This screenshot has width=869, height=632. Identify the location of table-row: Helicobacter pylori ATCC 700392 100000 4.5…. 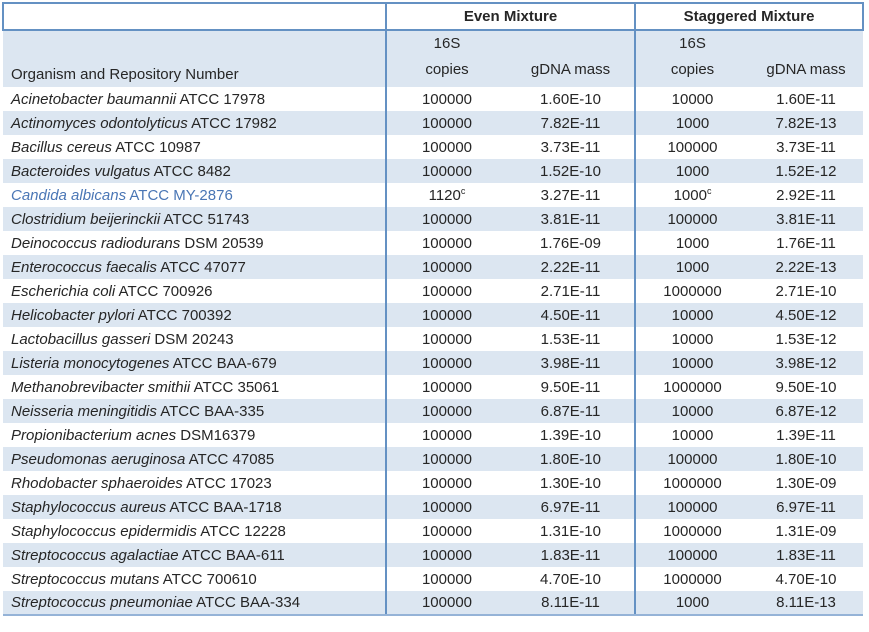
(433, 315).